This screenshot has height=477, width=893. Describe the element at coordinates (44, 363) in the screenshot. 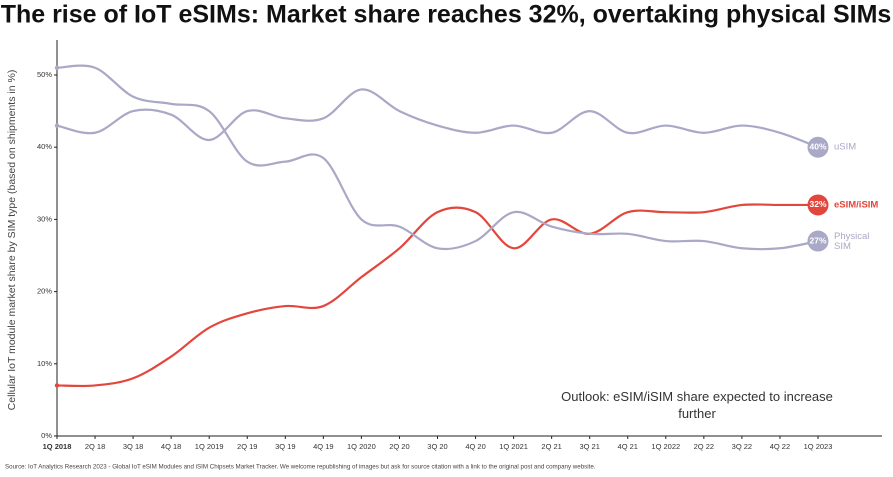

I see `y-tick-label: 10%` at that location.